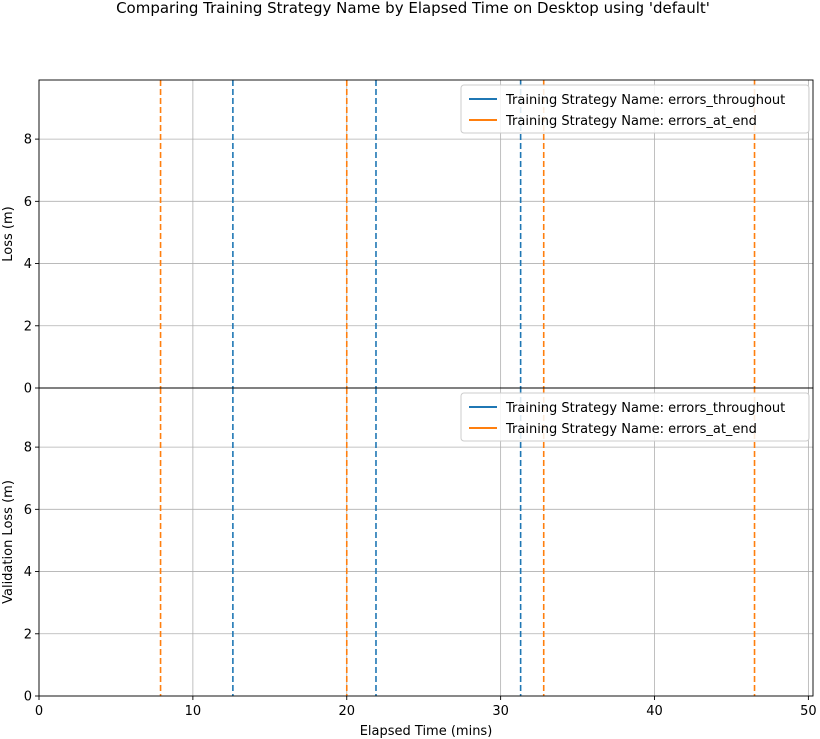 This screenshot has width=820, height=739. What do you see at coordinates (346, 711) in the screenshot?
I see `x-tick-label: 20` at bounding box center [346, 711].